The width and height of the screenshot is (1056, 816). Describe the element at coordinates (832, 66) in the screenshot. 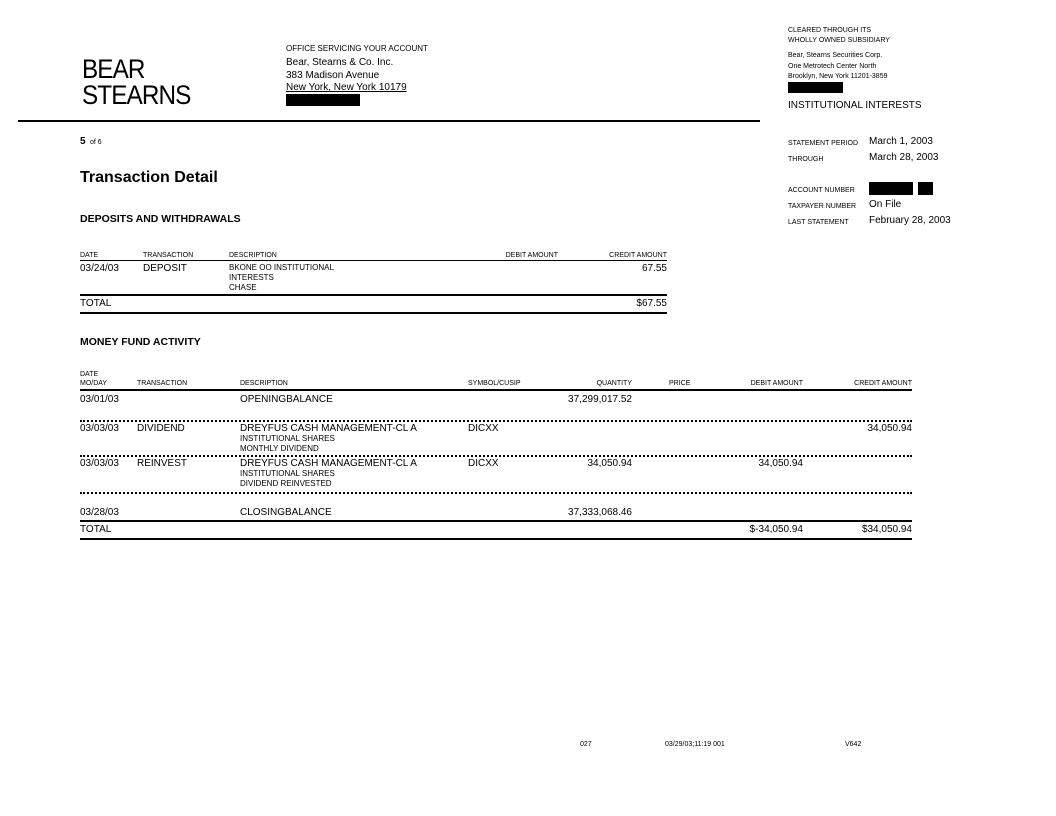

I see `clearing-street: One Metrotech Center North` at that location.